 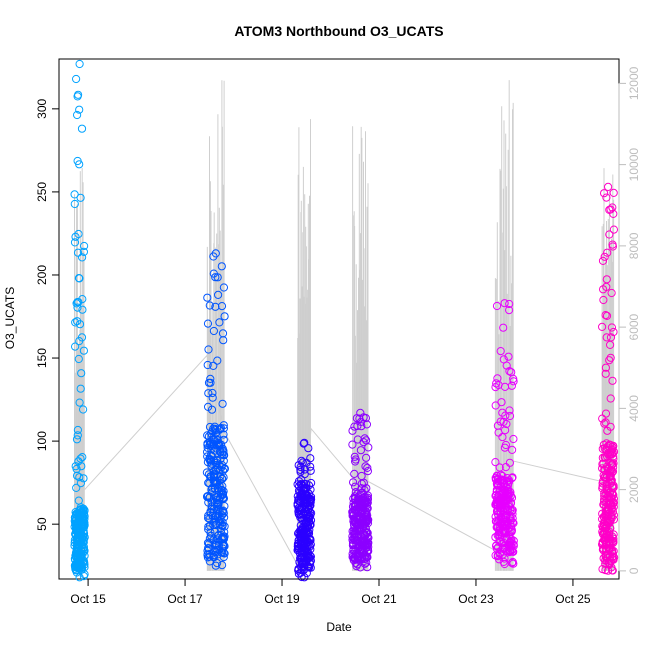 What do you see at coordinates (42, 109) in the screenshot?
I see `y-tick-label: 300` at bounding box center [42, 109].